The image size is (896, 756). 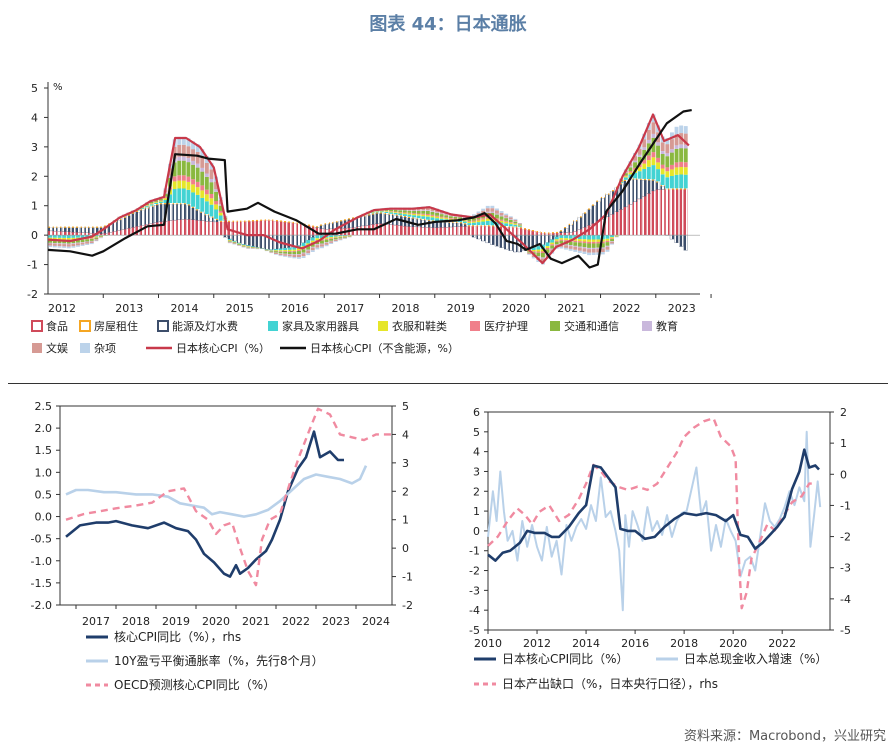 I want to click on legend-label: 日本核心CPI同比（%）, so click(x=565, y=659).